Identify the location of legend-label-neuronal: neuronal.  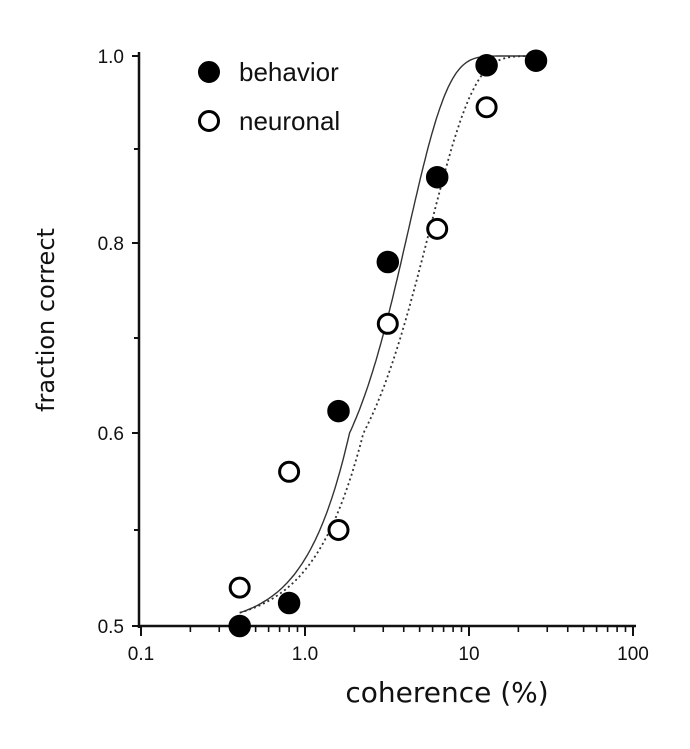
(289, 121).